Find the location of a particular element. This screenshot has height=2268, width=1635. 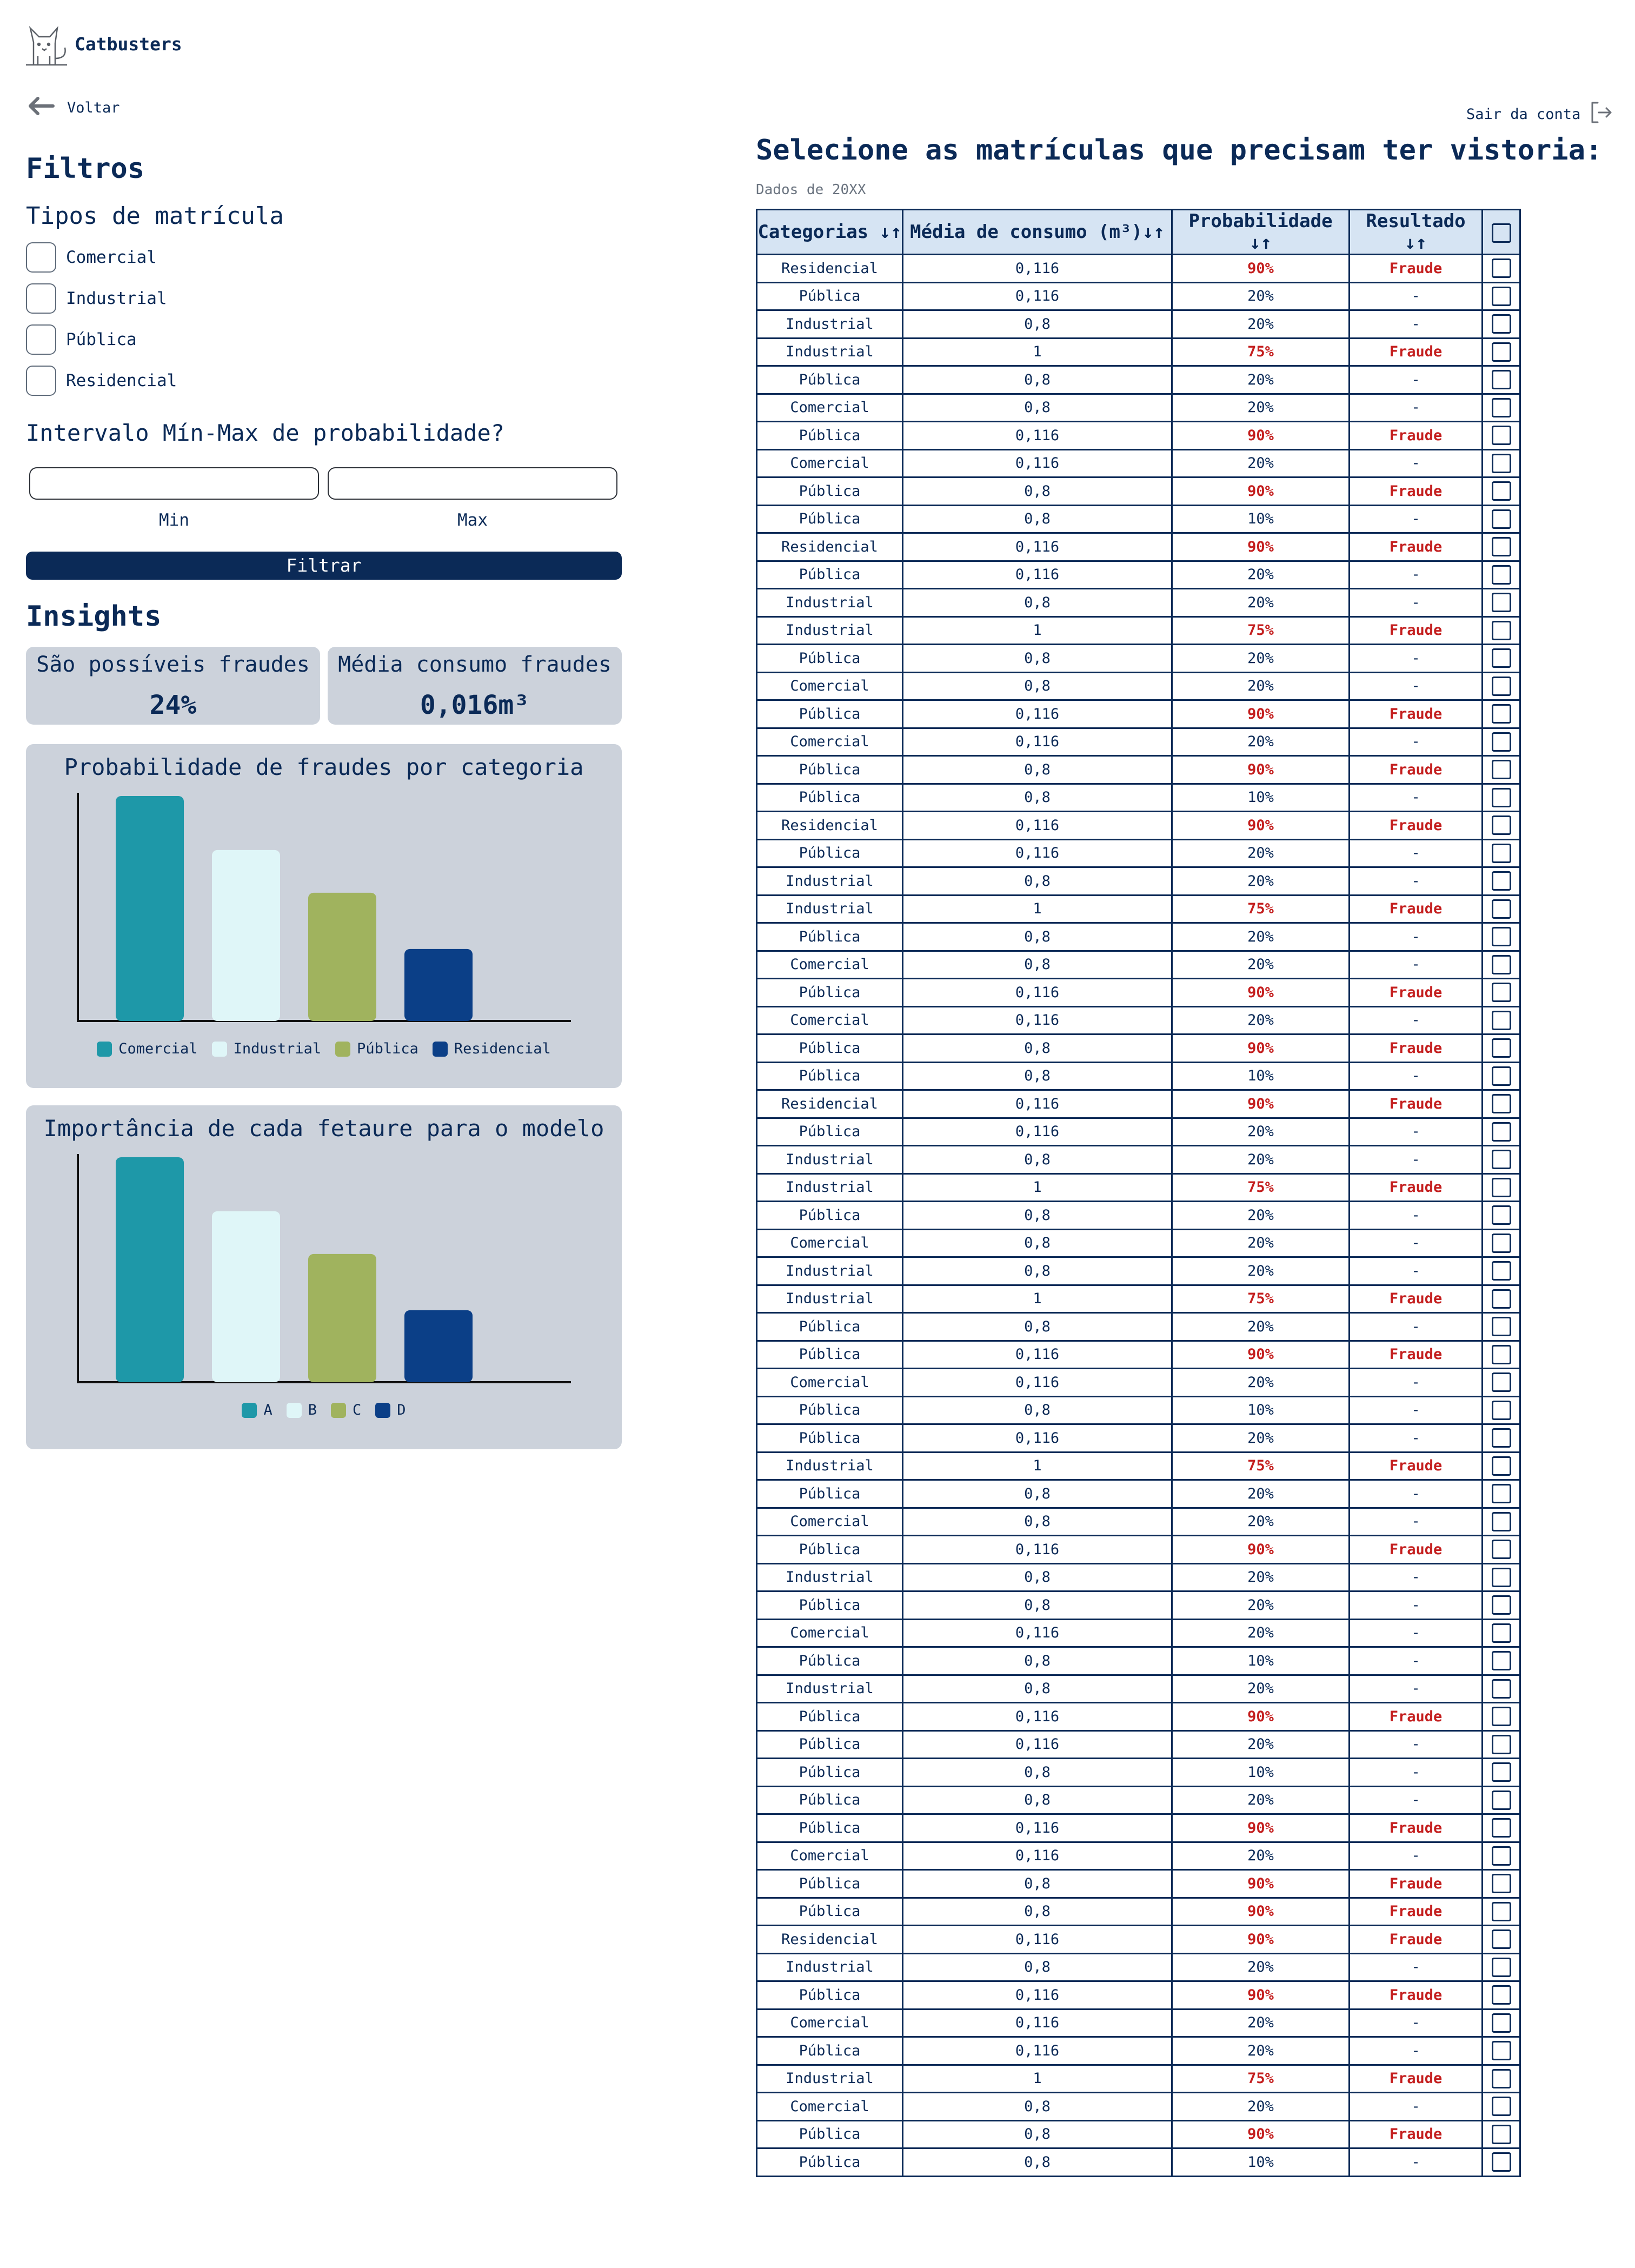

select-all-cell is located at coordinates (1501, 232).